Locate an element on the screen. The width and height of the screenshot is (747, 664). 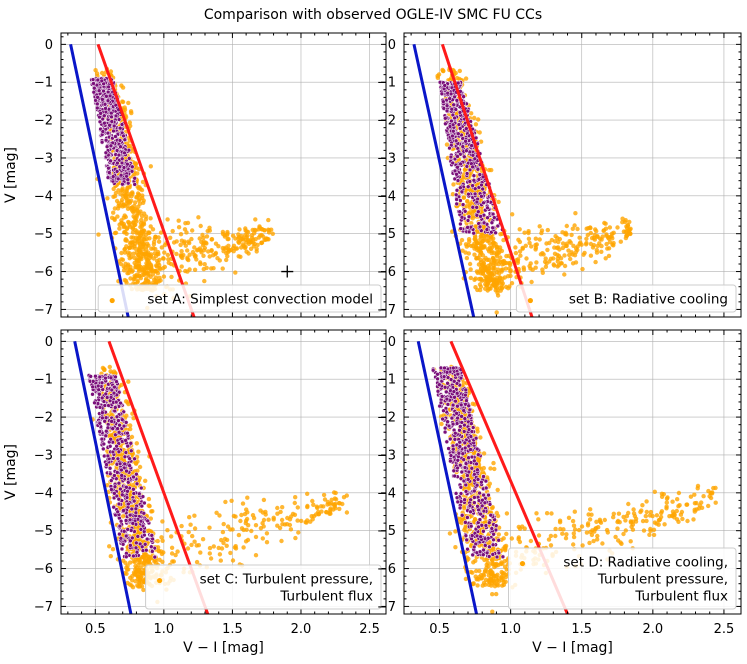
red-edge-line is located at coordinates (146, 180).